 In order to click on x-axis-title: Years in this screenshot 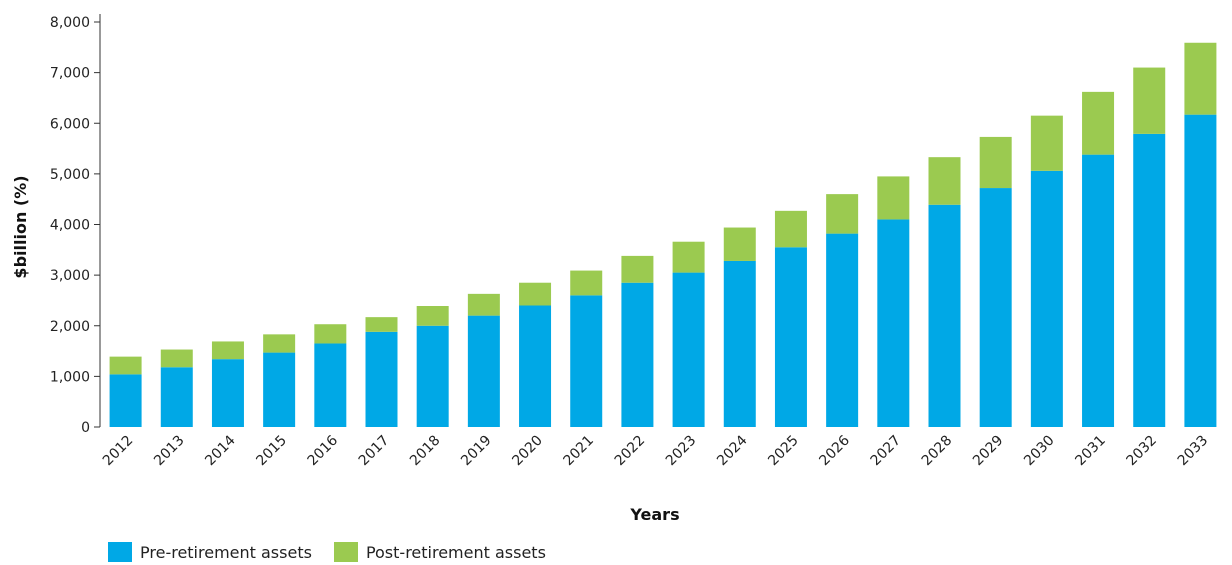, I will do `click(654, 514)`.